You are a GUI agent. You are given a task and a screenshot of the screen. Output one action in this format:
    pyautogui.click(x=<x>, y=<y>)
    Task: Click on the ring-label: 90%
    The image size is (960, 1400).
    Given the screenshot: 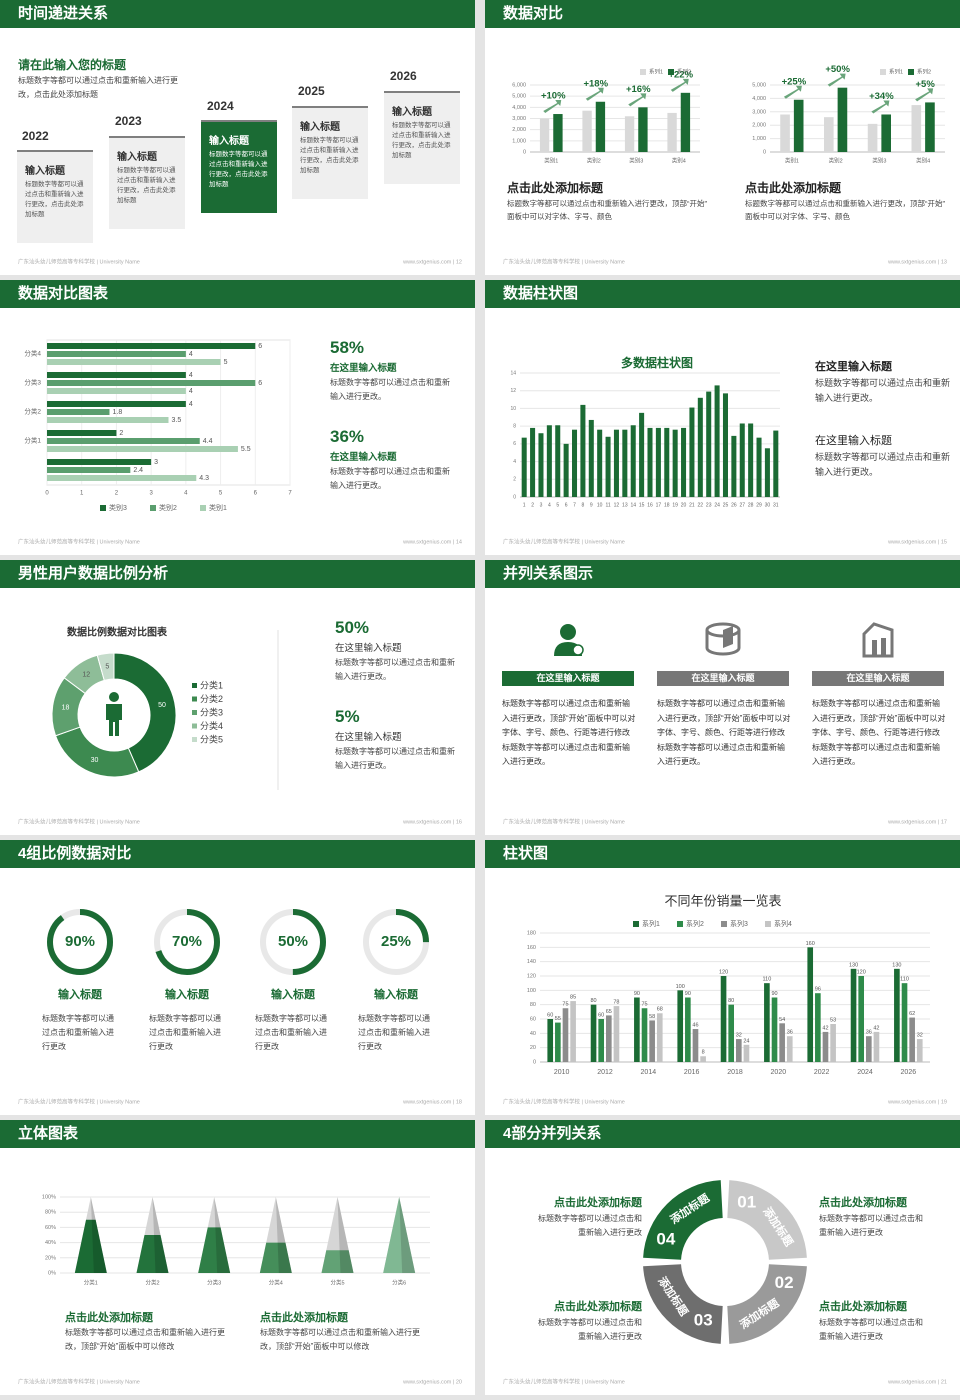 What is the action you would take?
    pyautogui.click(x=80, y=941)
    